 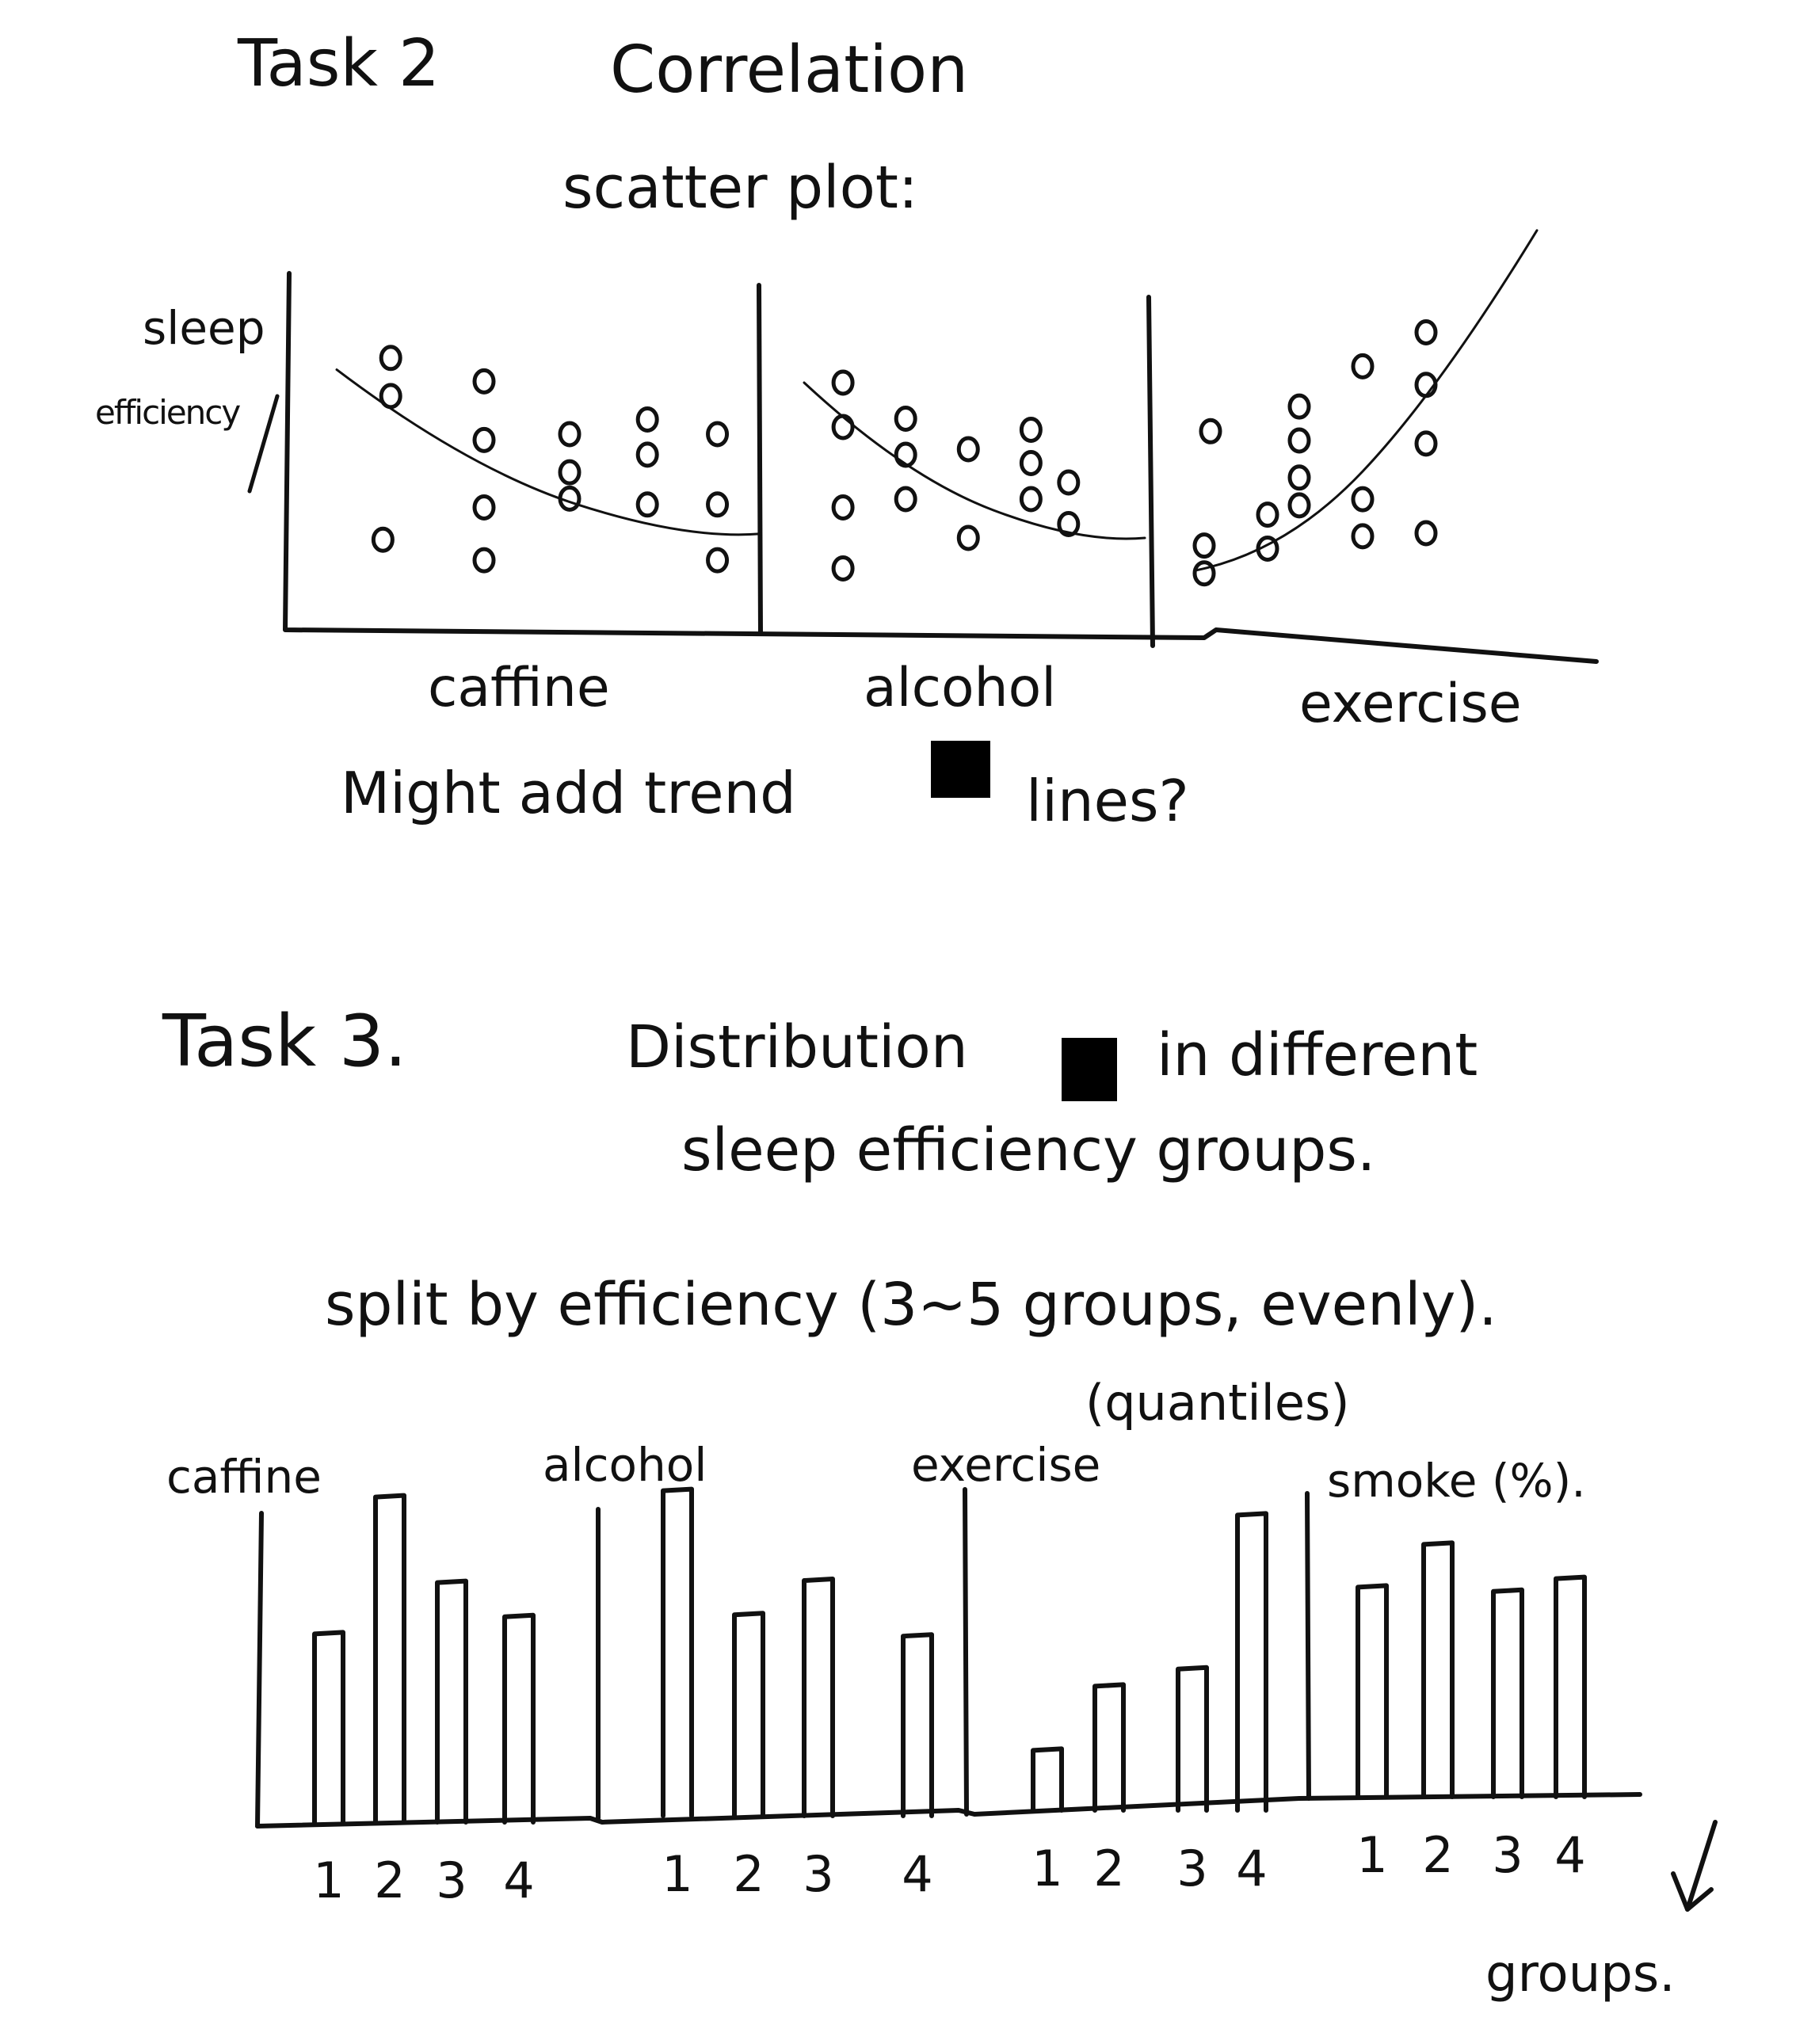 What do you see at coordinates (519, 688) in the screenshot?
I see `scatter-xlabel-caffine: caffine` at bounding box center [519, 688].